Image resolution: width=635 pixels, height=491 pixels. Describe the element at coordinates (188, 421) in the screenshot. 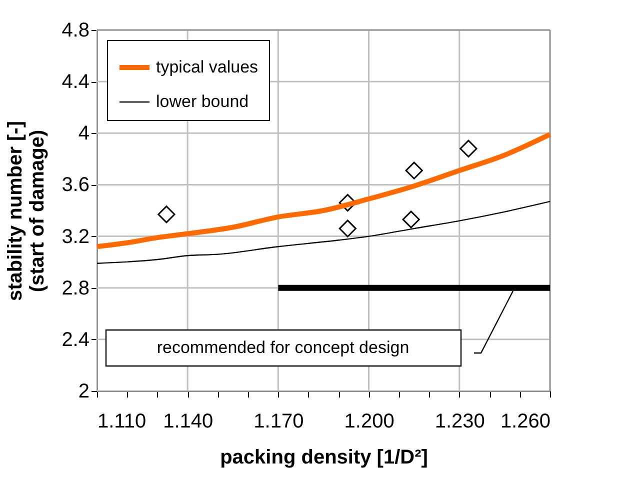

I see `x-tick-label: 1.140` at that location.